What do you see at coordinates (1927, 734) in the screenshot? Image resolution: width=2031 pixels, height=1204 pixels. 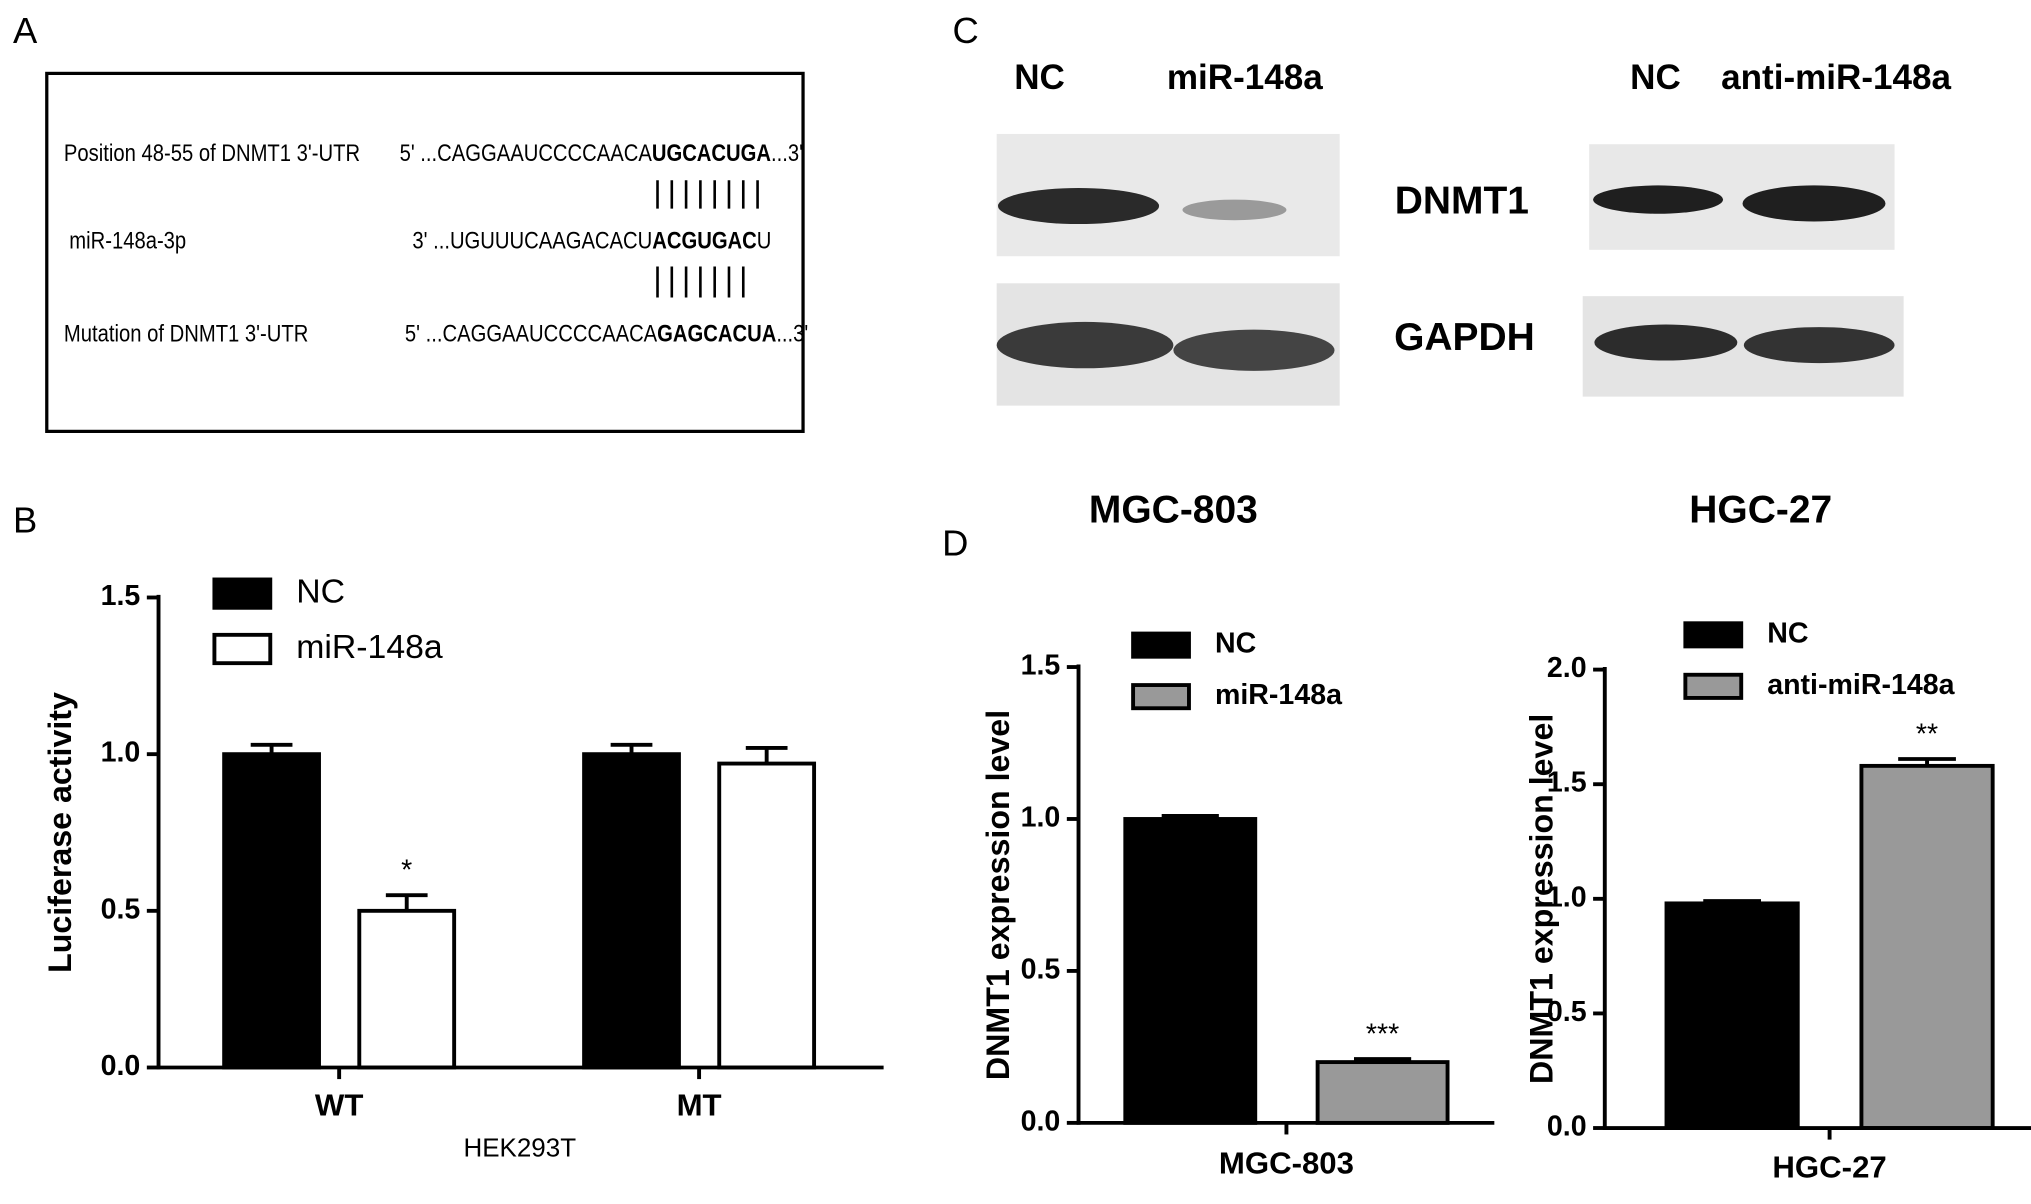 I see `significance: **` at bounding box center [1927, 734].